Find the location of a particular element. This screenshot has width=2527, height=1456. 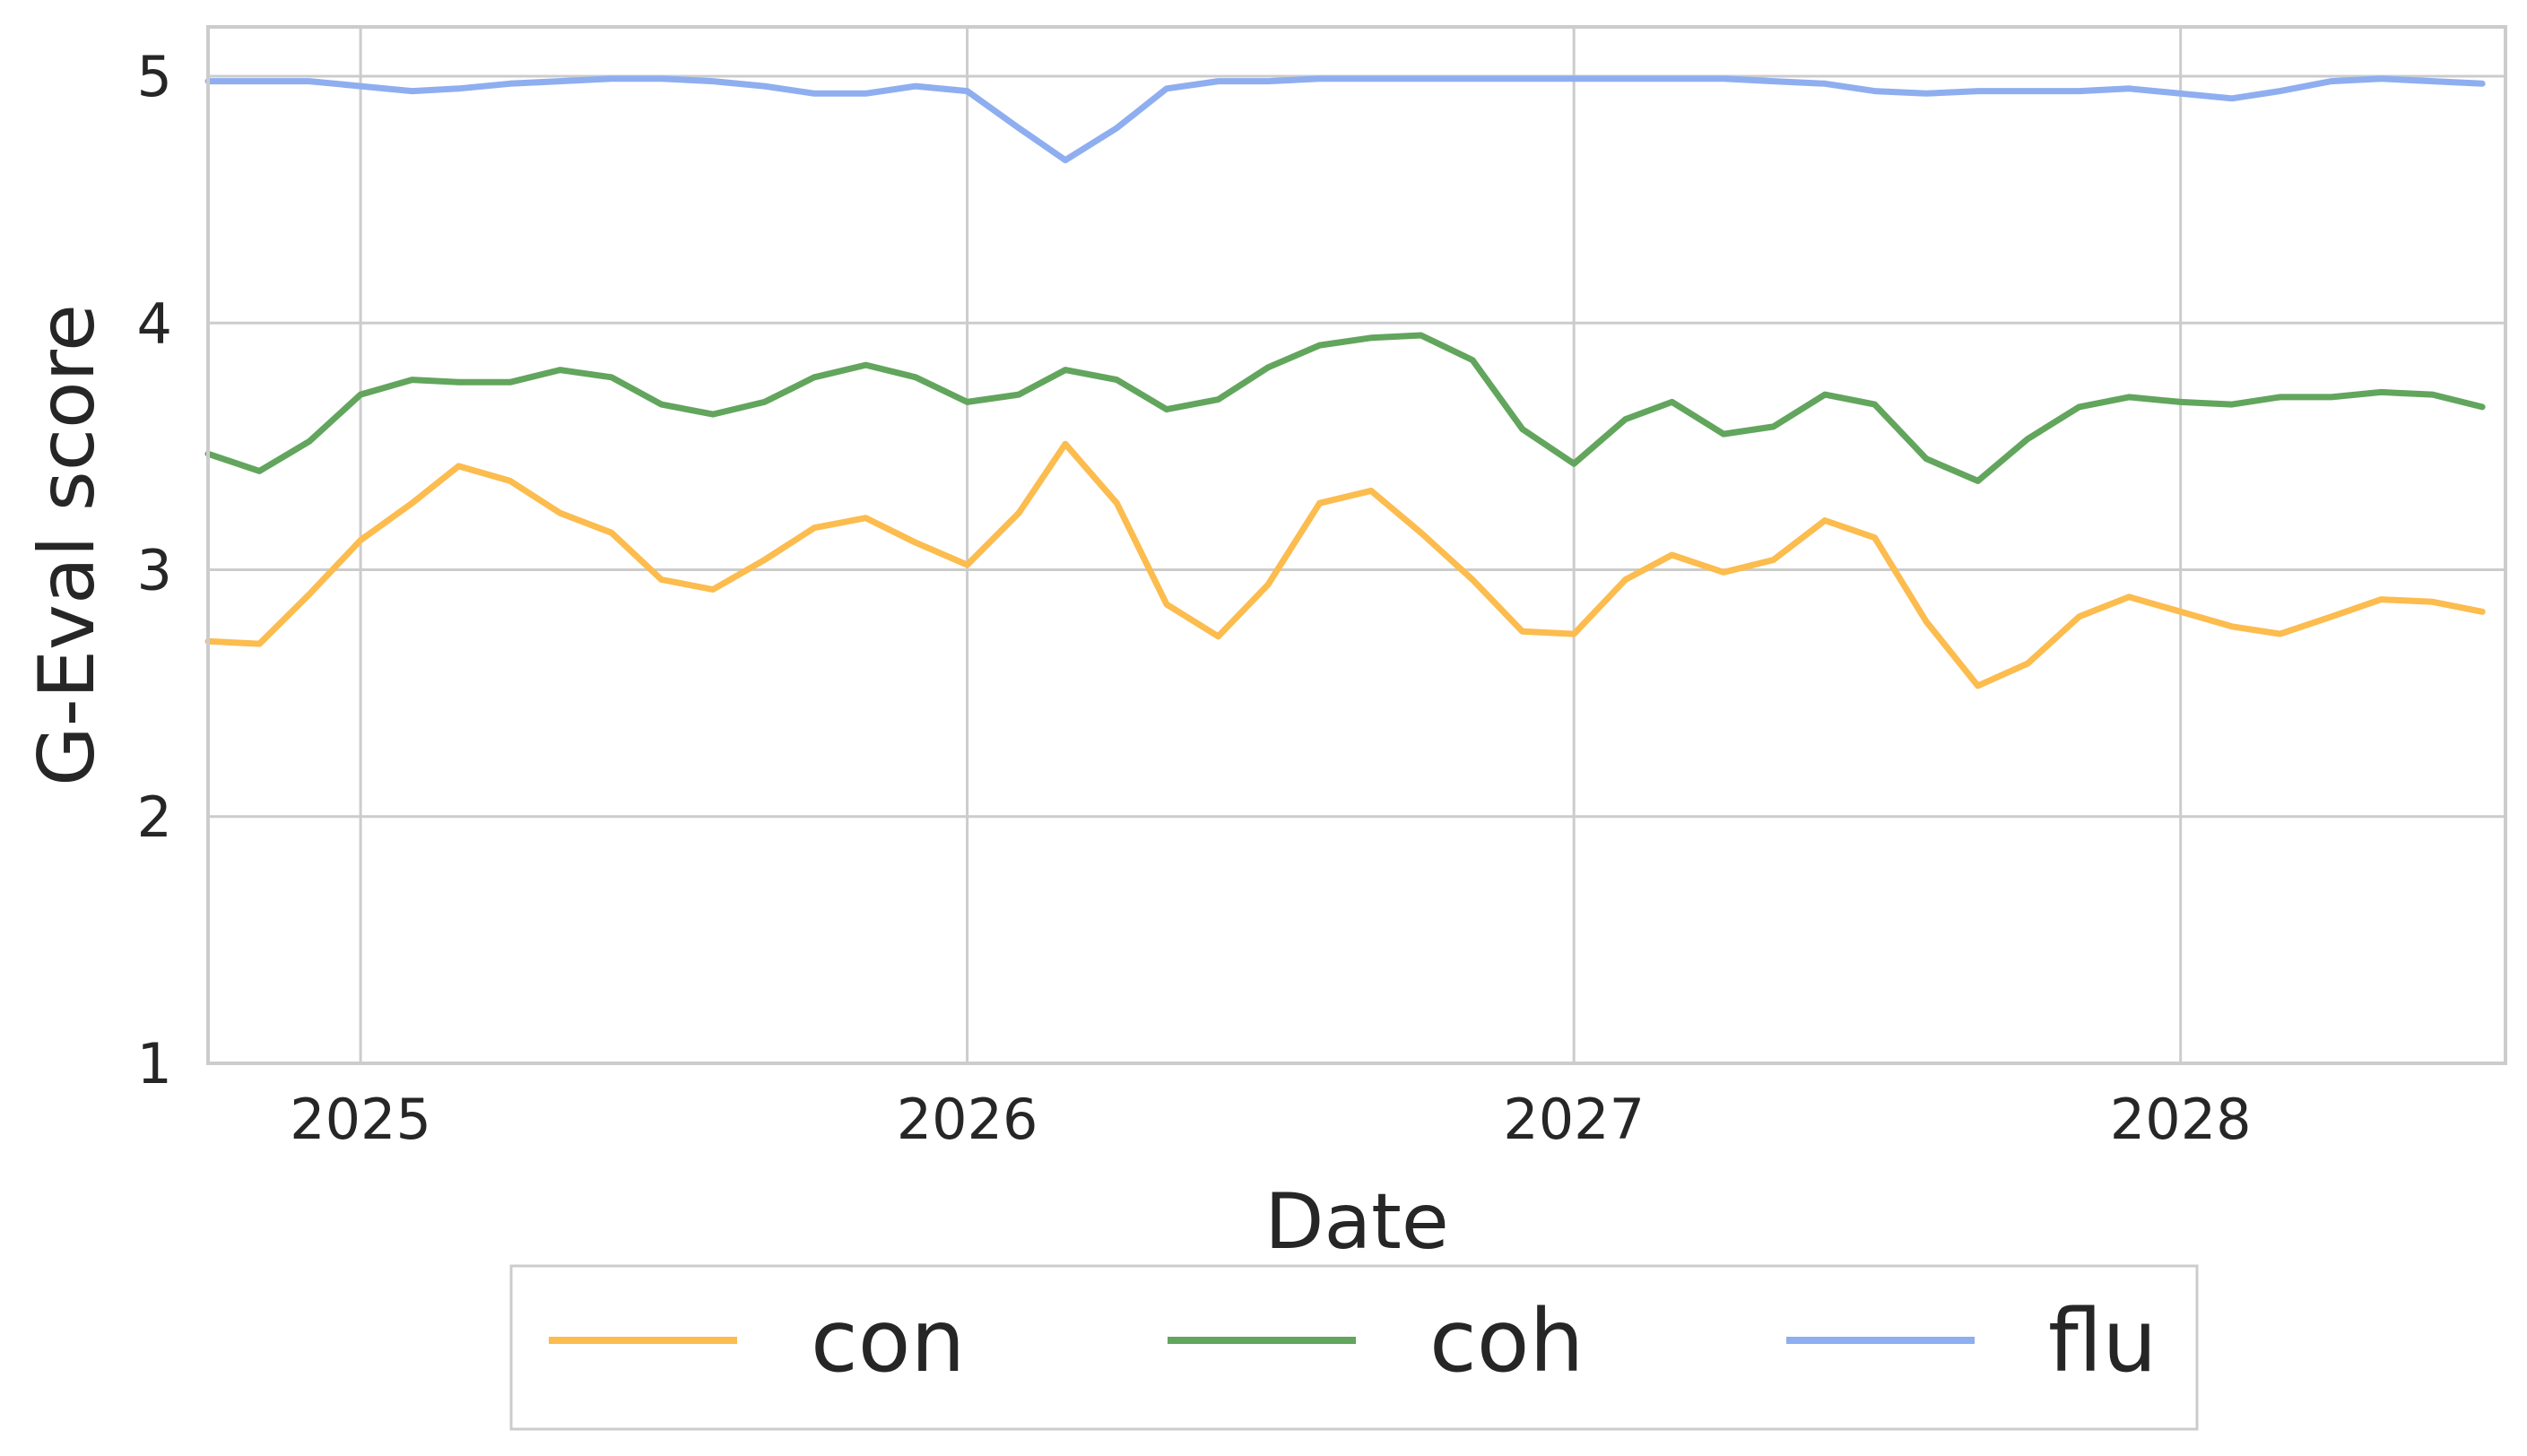

x-axis-ticks: 2025 2026 2027 2028 is located at coordinates (1270, 1119).